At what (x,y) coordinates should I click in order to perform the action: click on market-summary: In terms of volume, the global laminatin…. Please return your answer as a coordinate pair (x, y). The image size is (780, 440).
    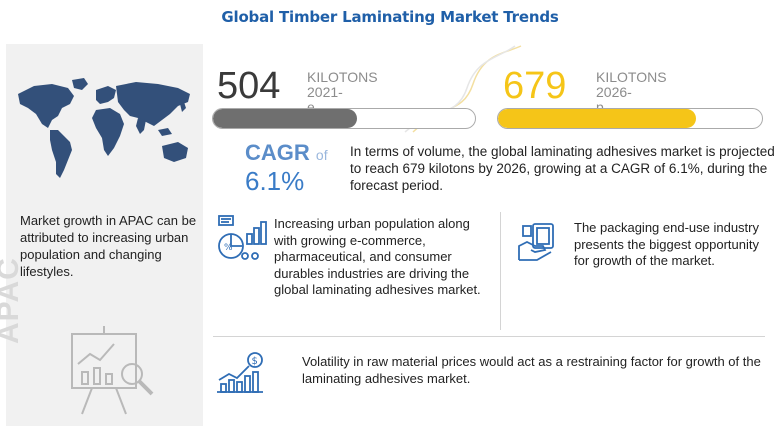
    Looking at the image, I should click on (562, 168).